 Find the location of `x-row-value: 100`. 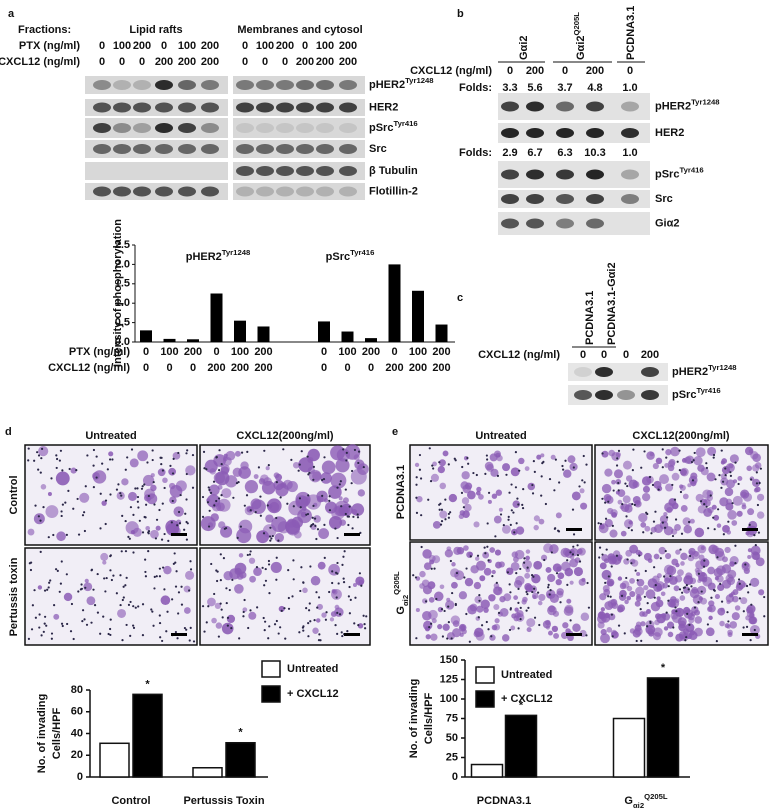

x-row-value: 100 is located at coordinates (347, 352).